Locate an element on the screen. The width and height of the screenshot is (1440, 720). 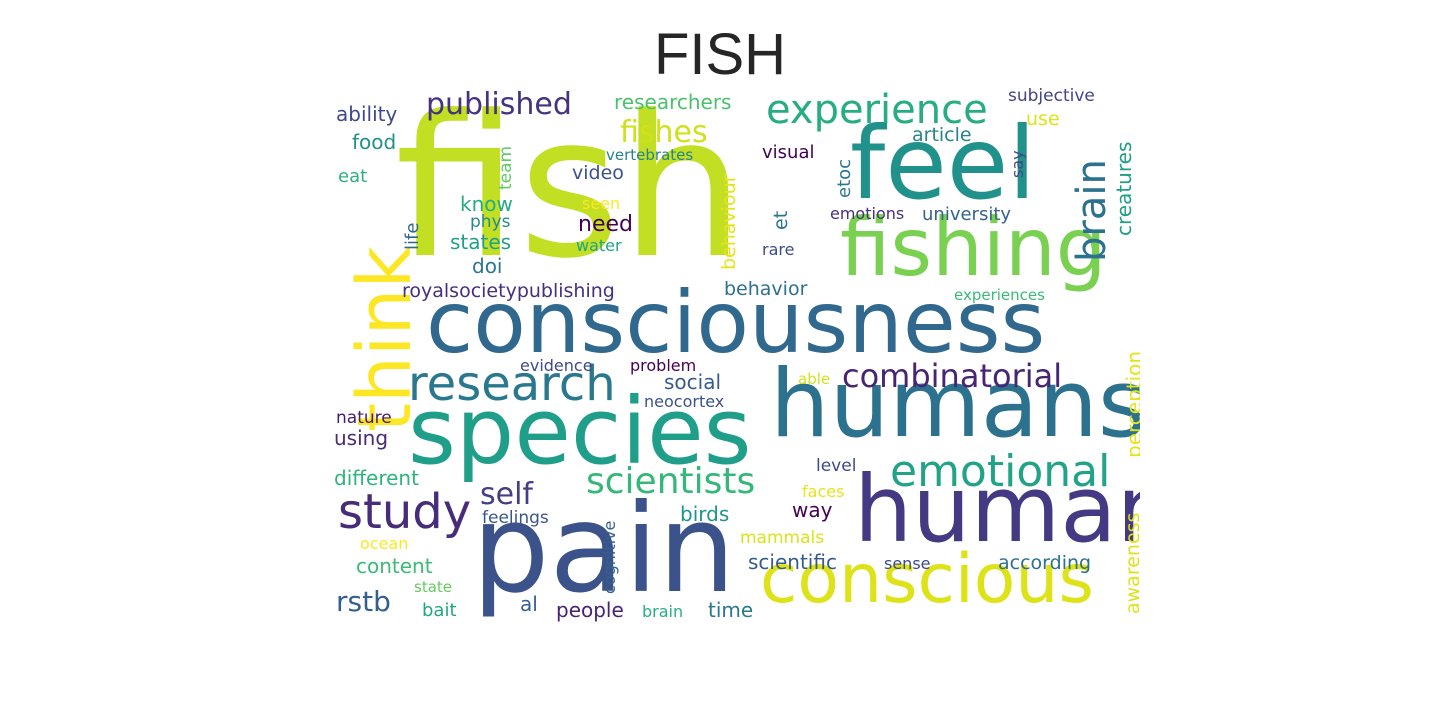
word-awareness: awareness is located at coordinates (1131, 563).